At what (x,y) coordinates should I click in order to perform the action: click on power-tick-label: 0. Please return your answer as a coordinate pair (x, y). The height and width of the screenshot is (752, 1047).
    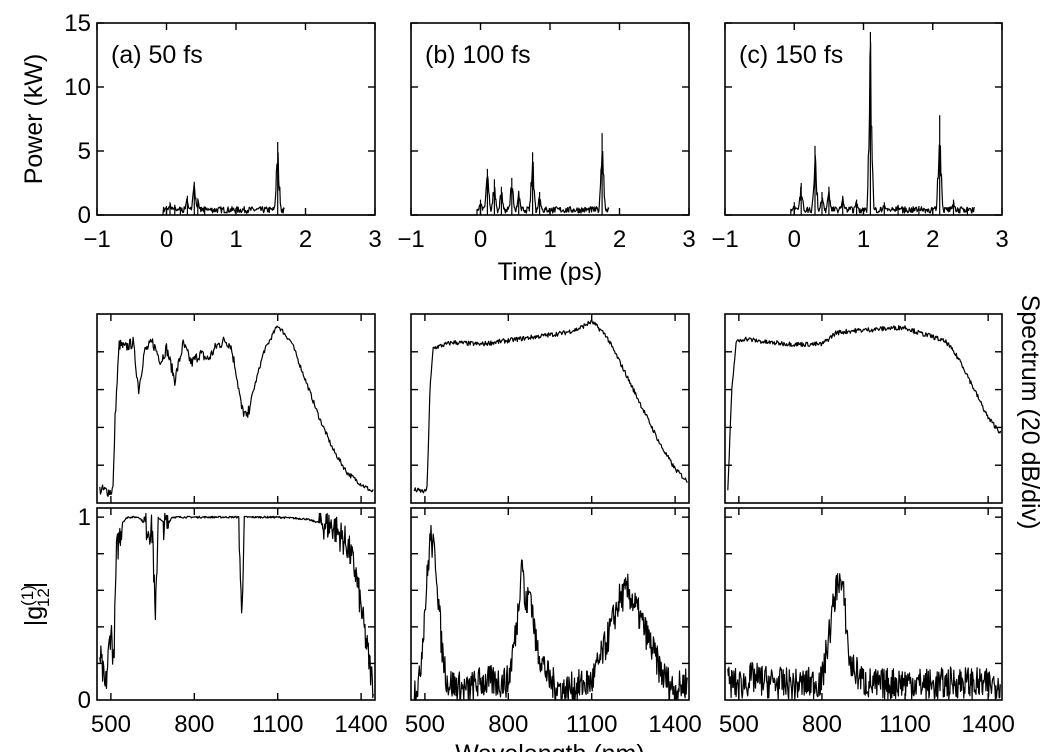
    Looking at the image, I should click on (84, 215).